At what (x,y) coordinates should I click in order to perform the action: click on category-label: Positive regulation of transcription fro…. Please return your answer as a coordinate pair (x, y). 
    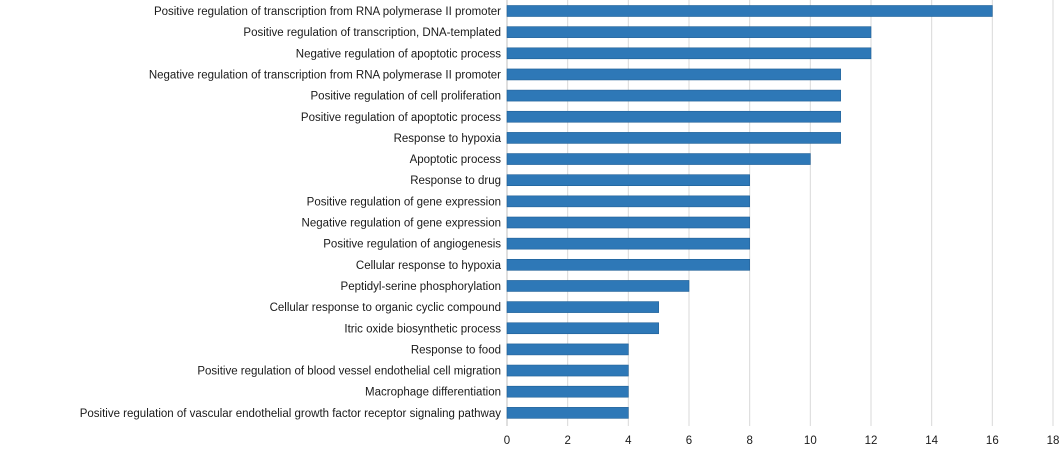
    Looking at the image, I should click on (327, 12).